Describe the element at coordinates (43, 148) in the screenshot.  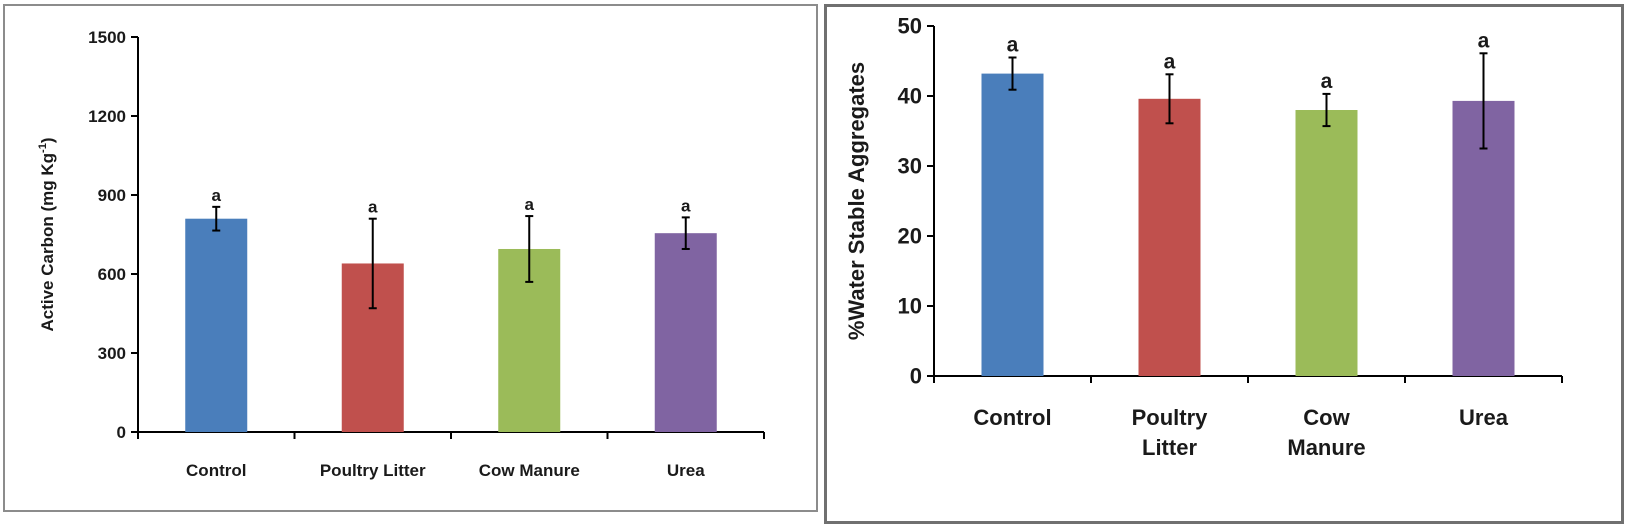
I see `y-axis-title-superscript: -1` at that location.